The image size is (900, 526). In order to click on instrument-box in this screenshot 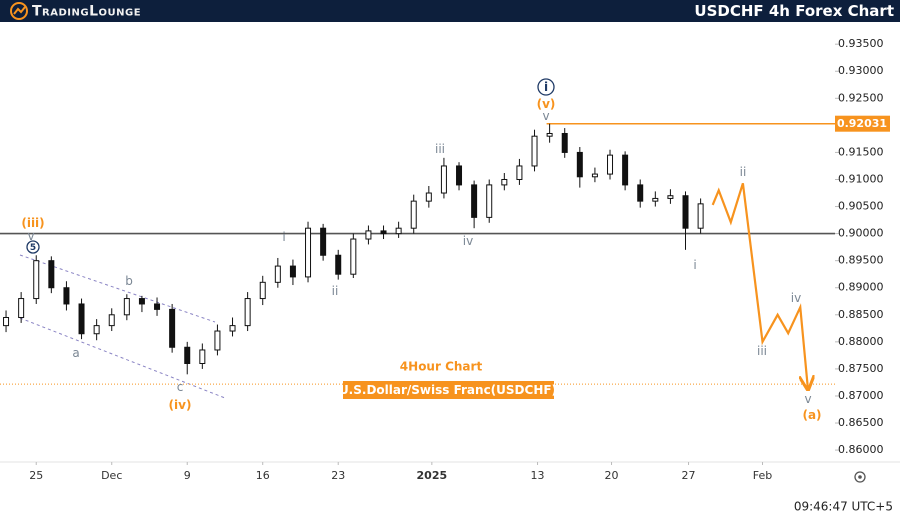, I will do `click(448, 390)`.